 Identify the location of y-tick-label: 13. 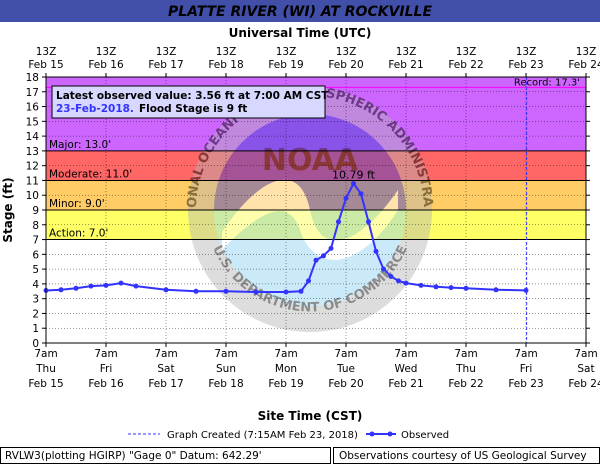
(32, 152).